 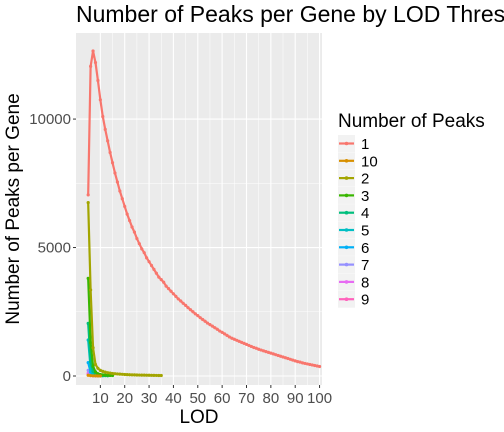 What do you see at coordinates (411, 121) in the screenshot?
I see `legend-title: Number of Peaks` at bounding box center [411, 121].